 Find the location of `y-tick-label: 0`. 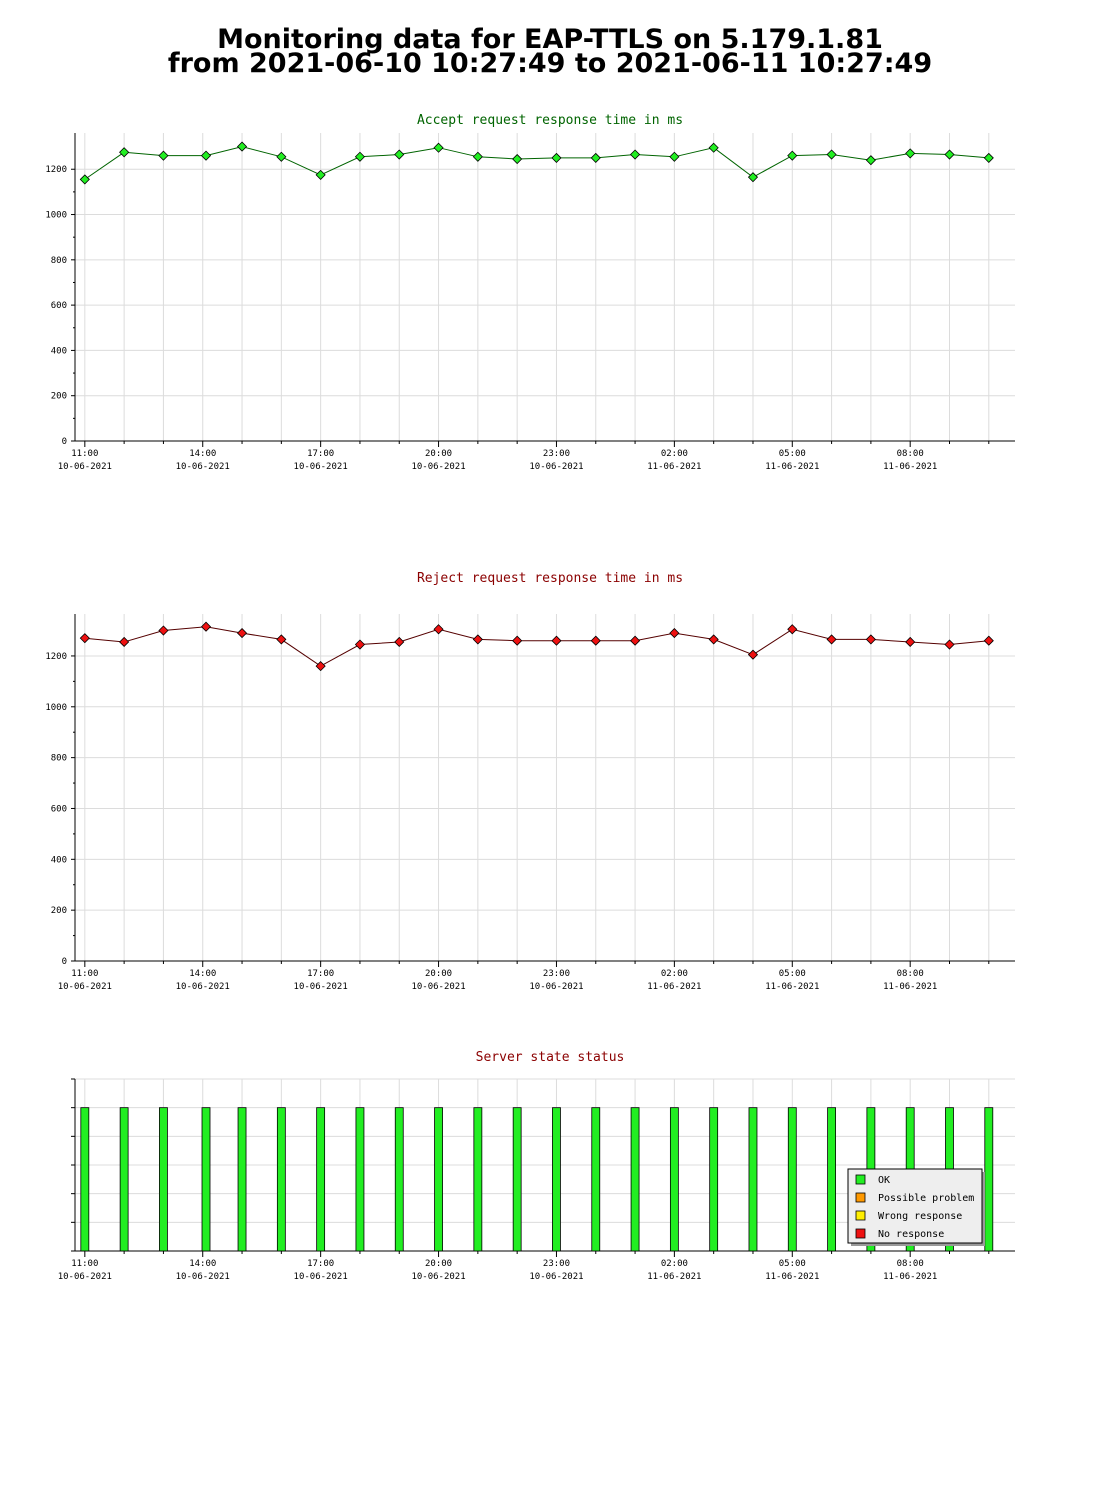

y-tick-label: 0 is located at coordinates (64, 442).